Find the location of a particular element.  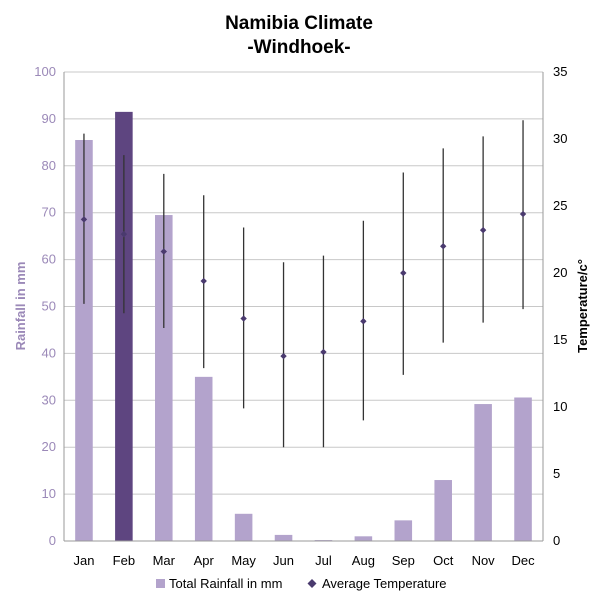

y-right-tick-label: 10 is located at coordinates (560, 406).